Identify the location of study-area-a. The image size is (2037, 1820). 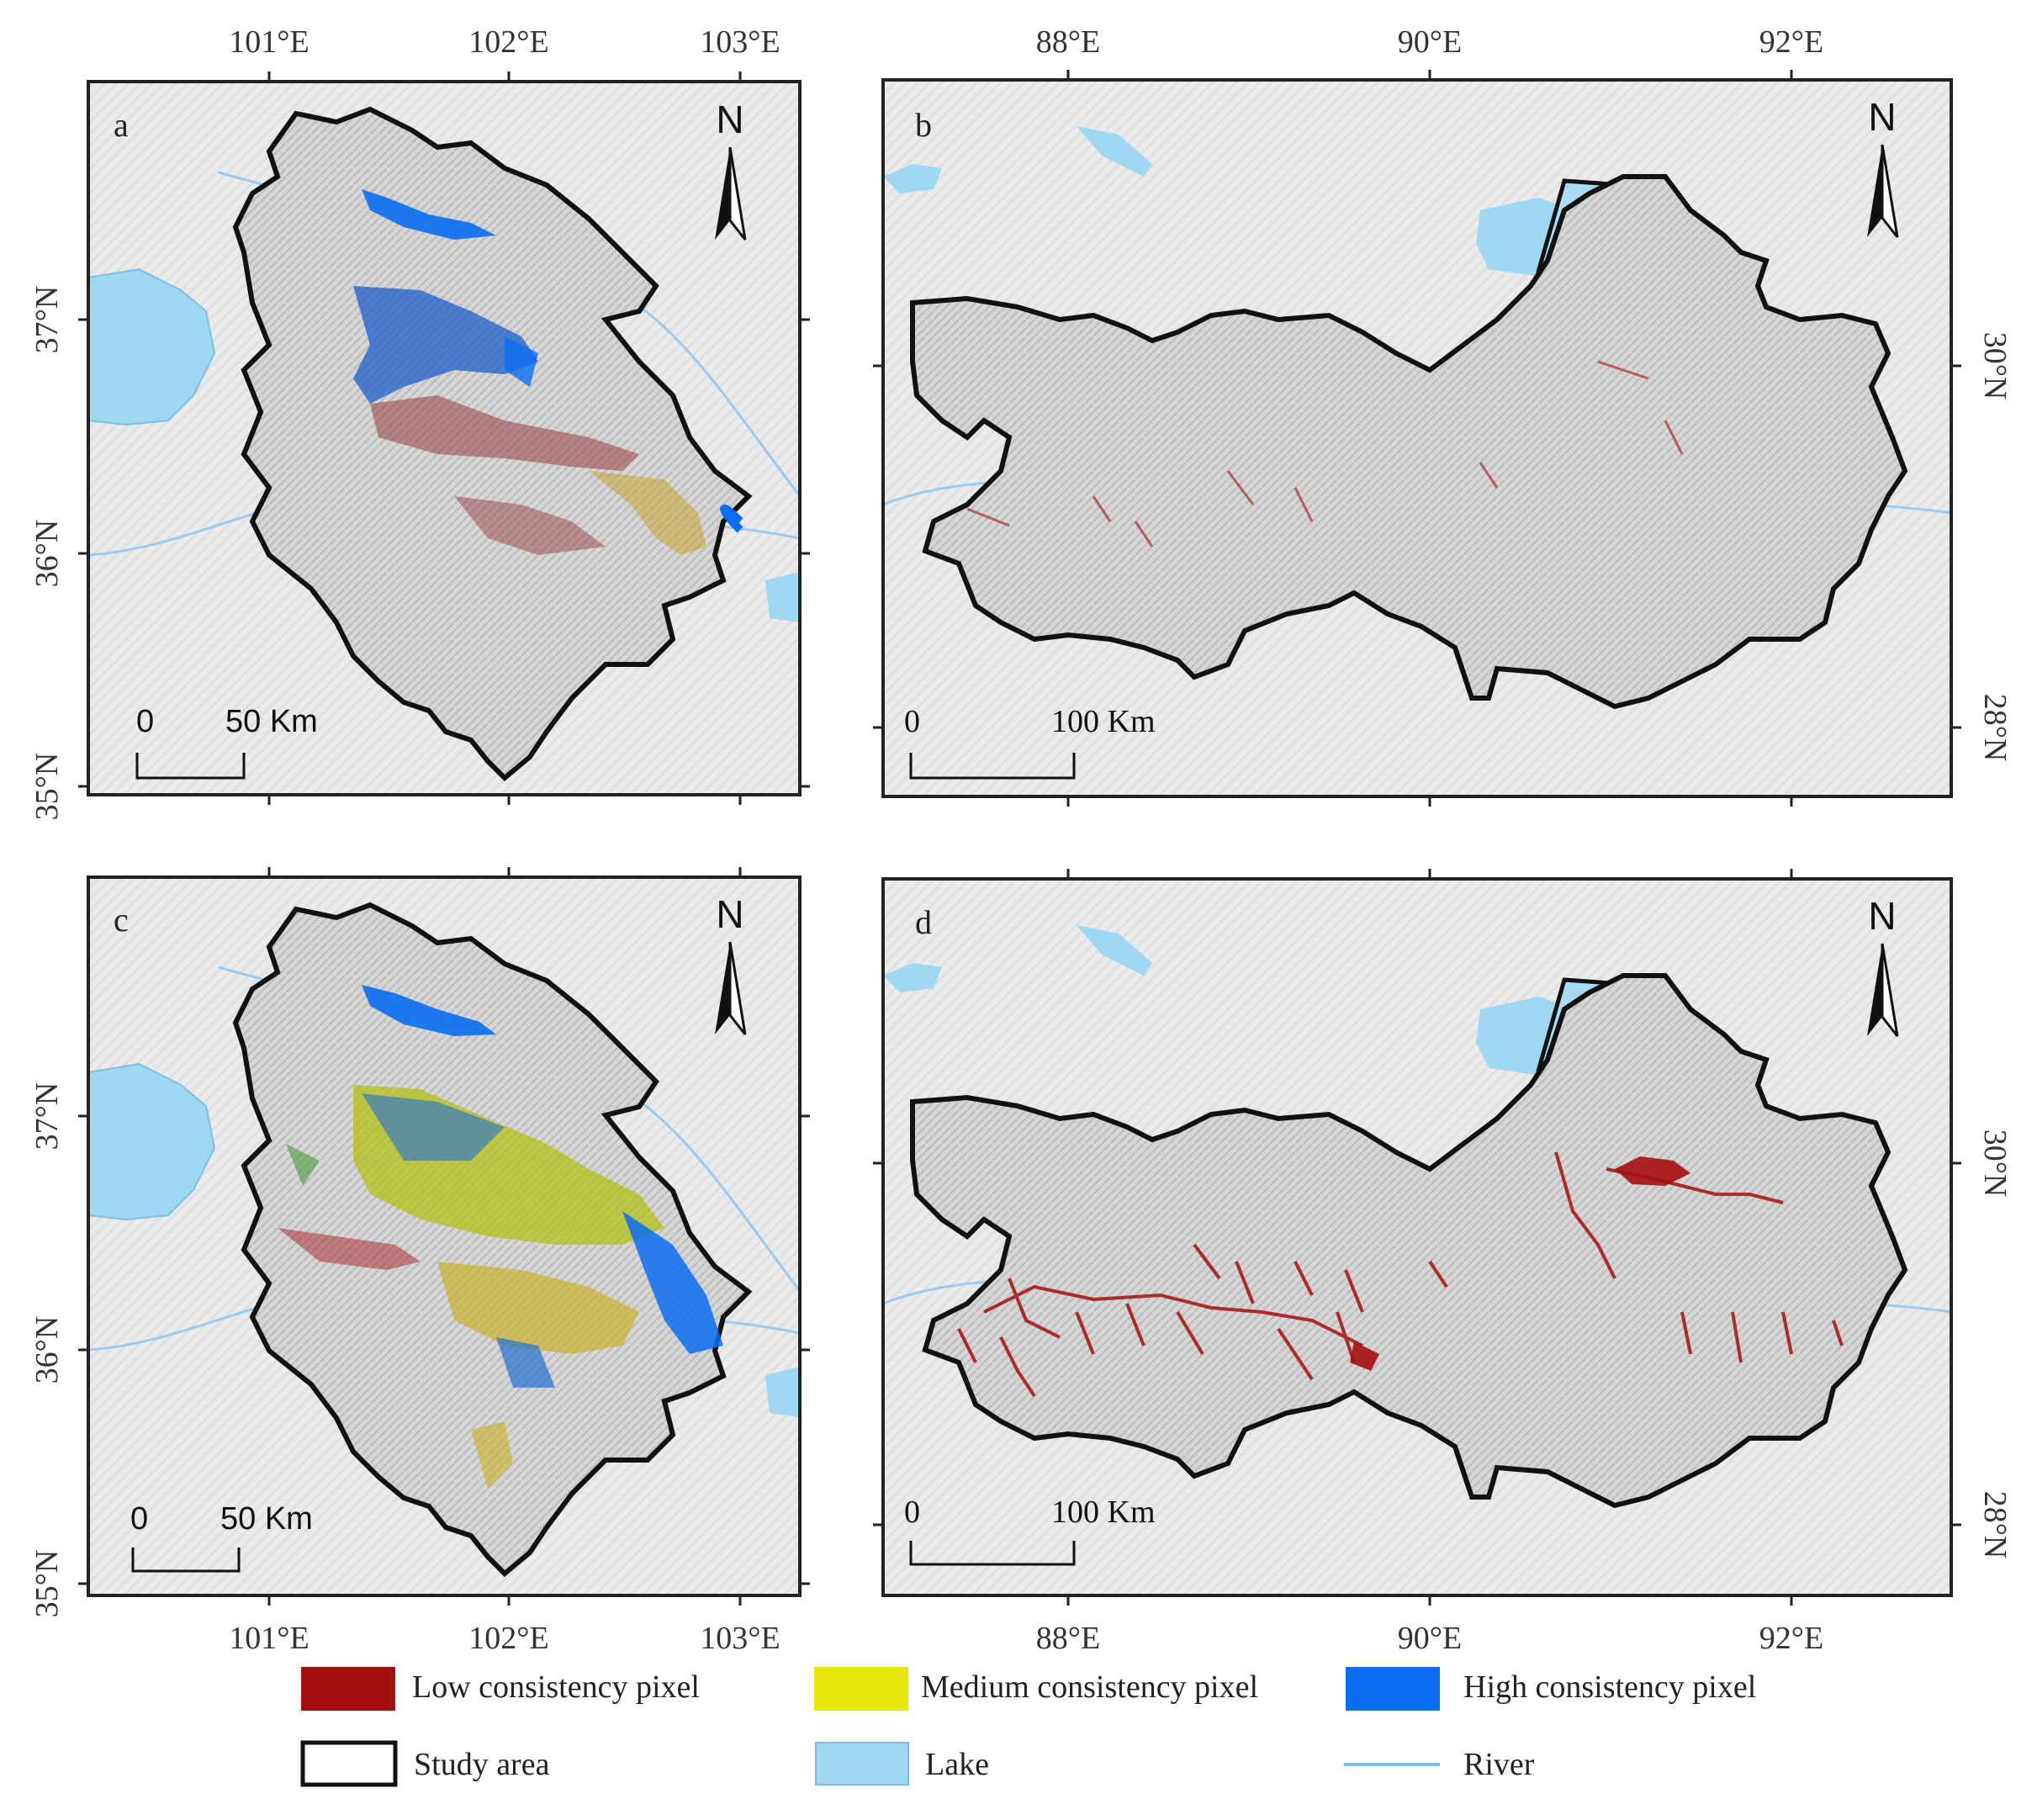
(493, 444).